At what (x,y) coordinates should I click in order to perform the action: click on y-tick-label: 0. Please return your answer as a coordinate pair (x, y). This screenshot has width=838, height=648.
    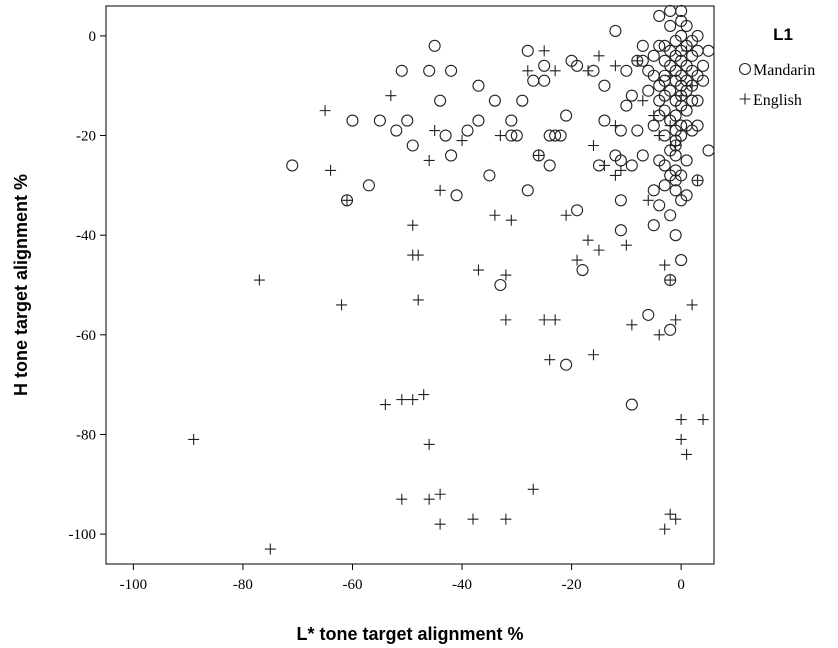
    Looking at the image, I should click on (93, 37).